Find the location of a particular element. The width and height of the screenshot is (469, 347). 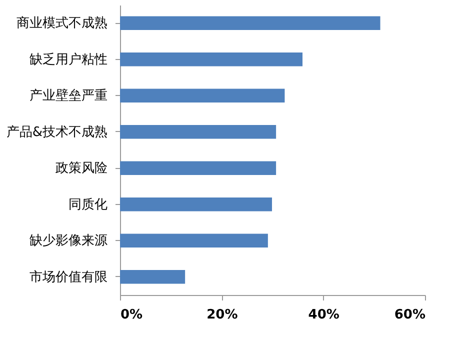

y-tick-label: 同质化 is located at coordinates (88, 204).